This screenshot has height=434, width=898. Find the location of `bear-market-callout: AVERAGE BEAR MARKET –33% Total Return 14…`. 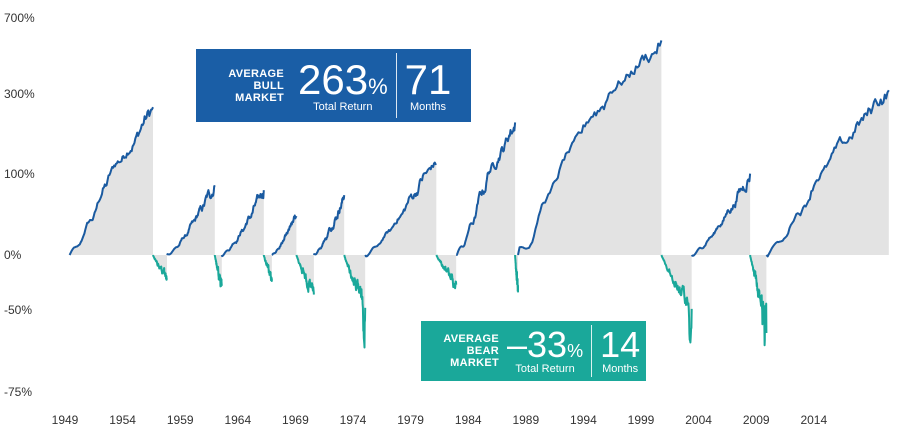

bear-market-callout: AVERAGE BEAR MARKET –33% Total Return 14… is located at coordinates (533, 351).